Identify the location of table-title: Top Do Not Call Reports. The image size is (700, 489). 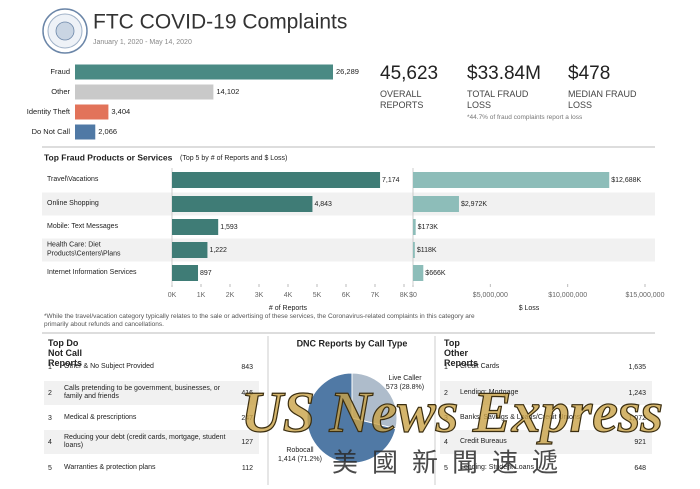
(65, 353).